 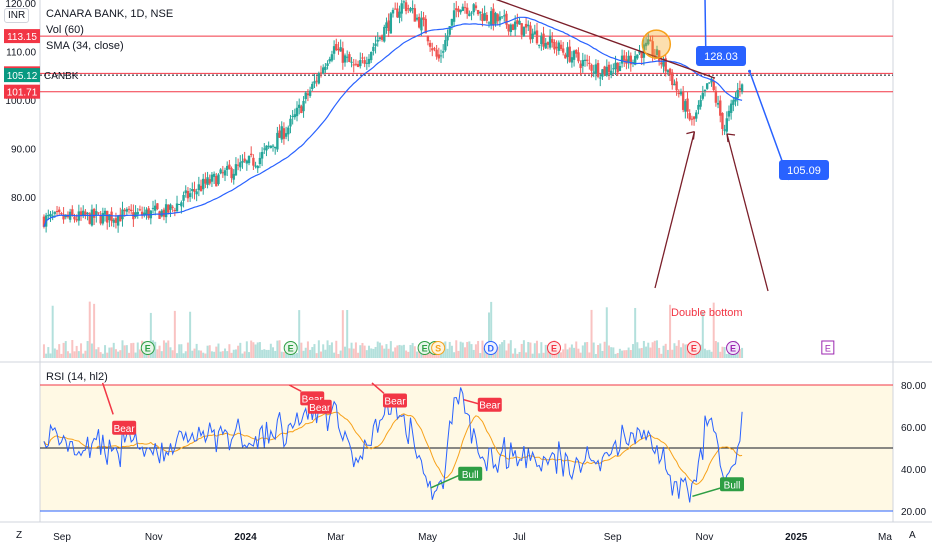 What do you see at coordinates (65, 30) in the screenshot?
I see `volume-legend: Vol (60)` at bounding box center [65, 30].